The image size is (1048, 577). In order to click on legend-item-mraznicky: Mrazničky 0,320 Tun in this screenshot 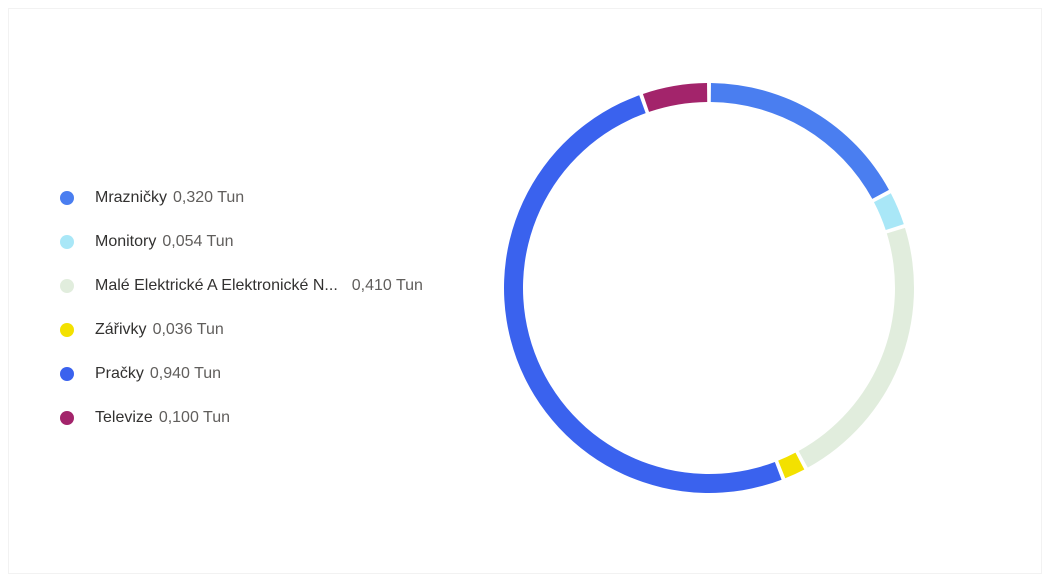, I will do `click(241, 198)`.